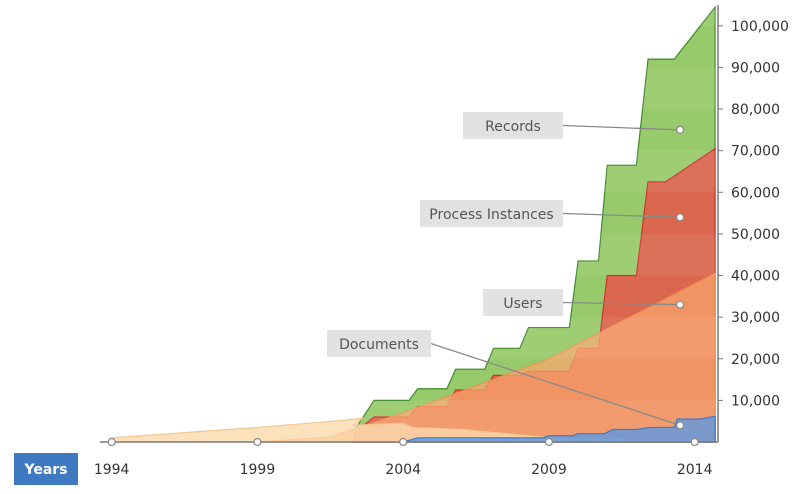 Image resolution: width=799 pixels, height=494 pixels. Describe the element at coordinates (755, 401) in the screenshot. I see `y-tick-label: 10,000` at that location.